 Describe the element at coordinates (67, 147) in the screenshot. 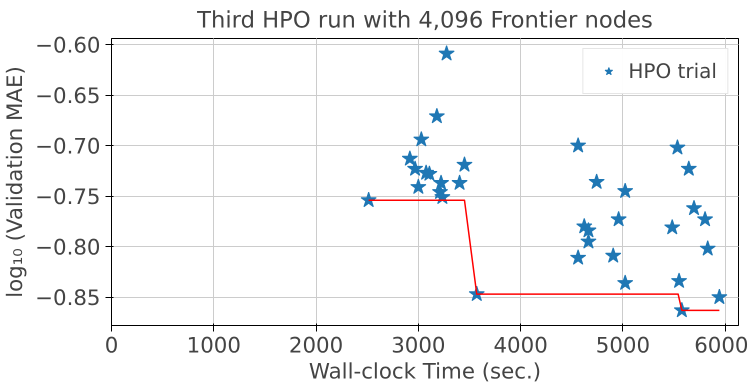

I see `y-tick-label: −0.70` at that location.